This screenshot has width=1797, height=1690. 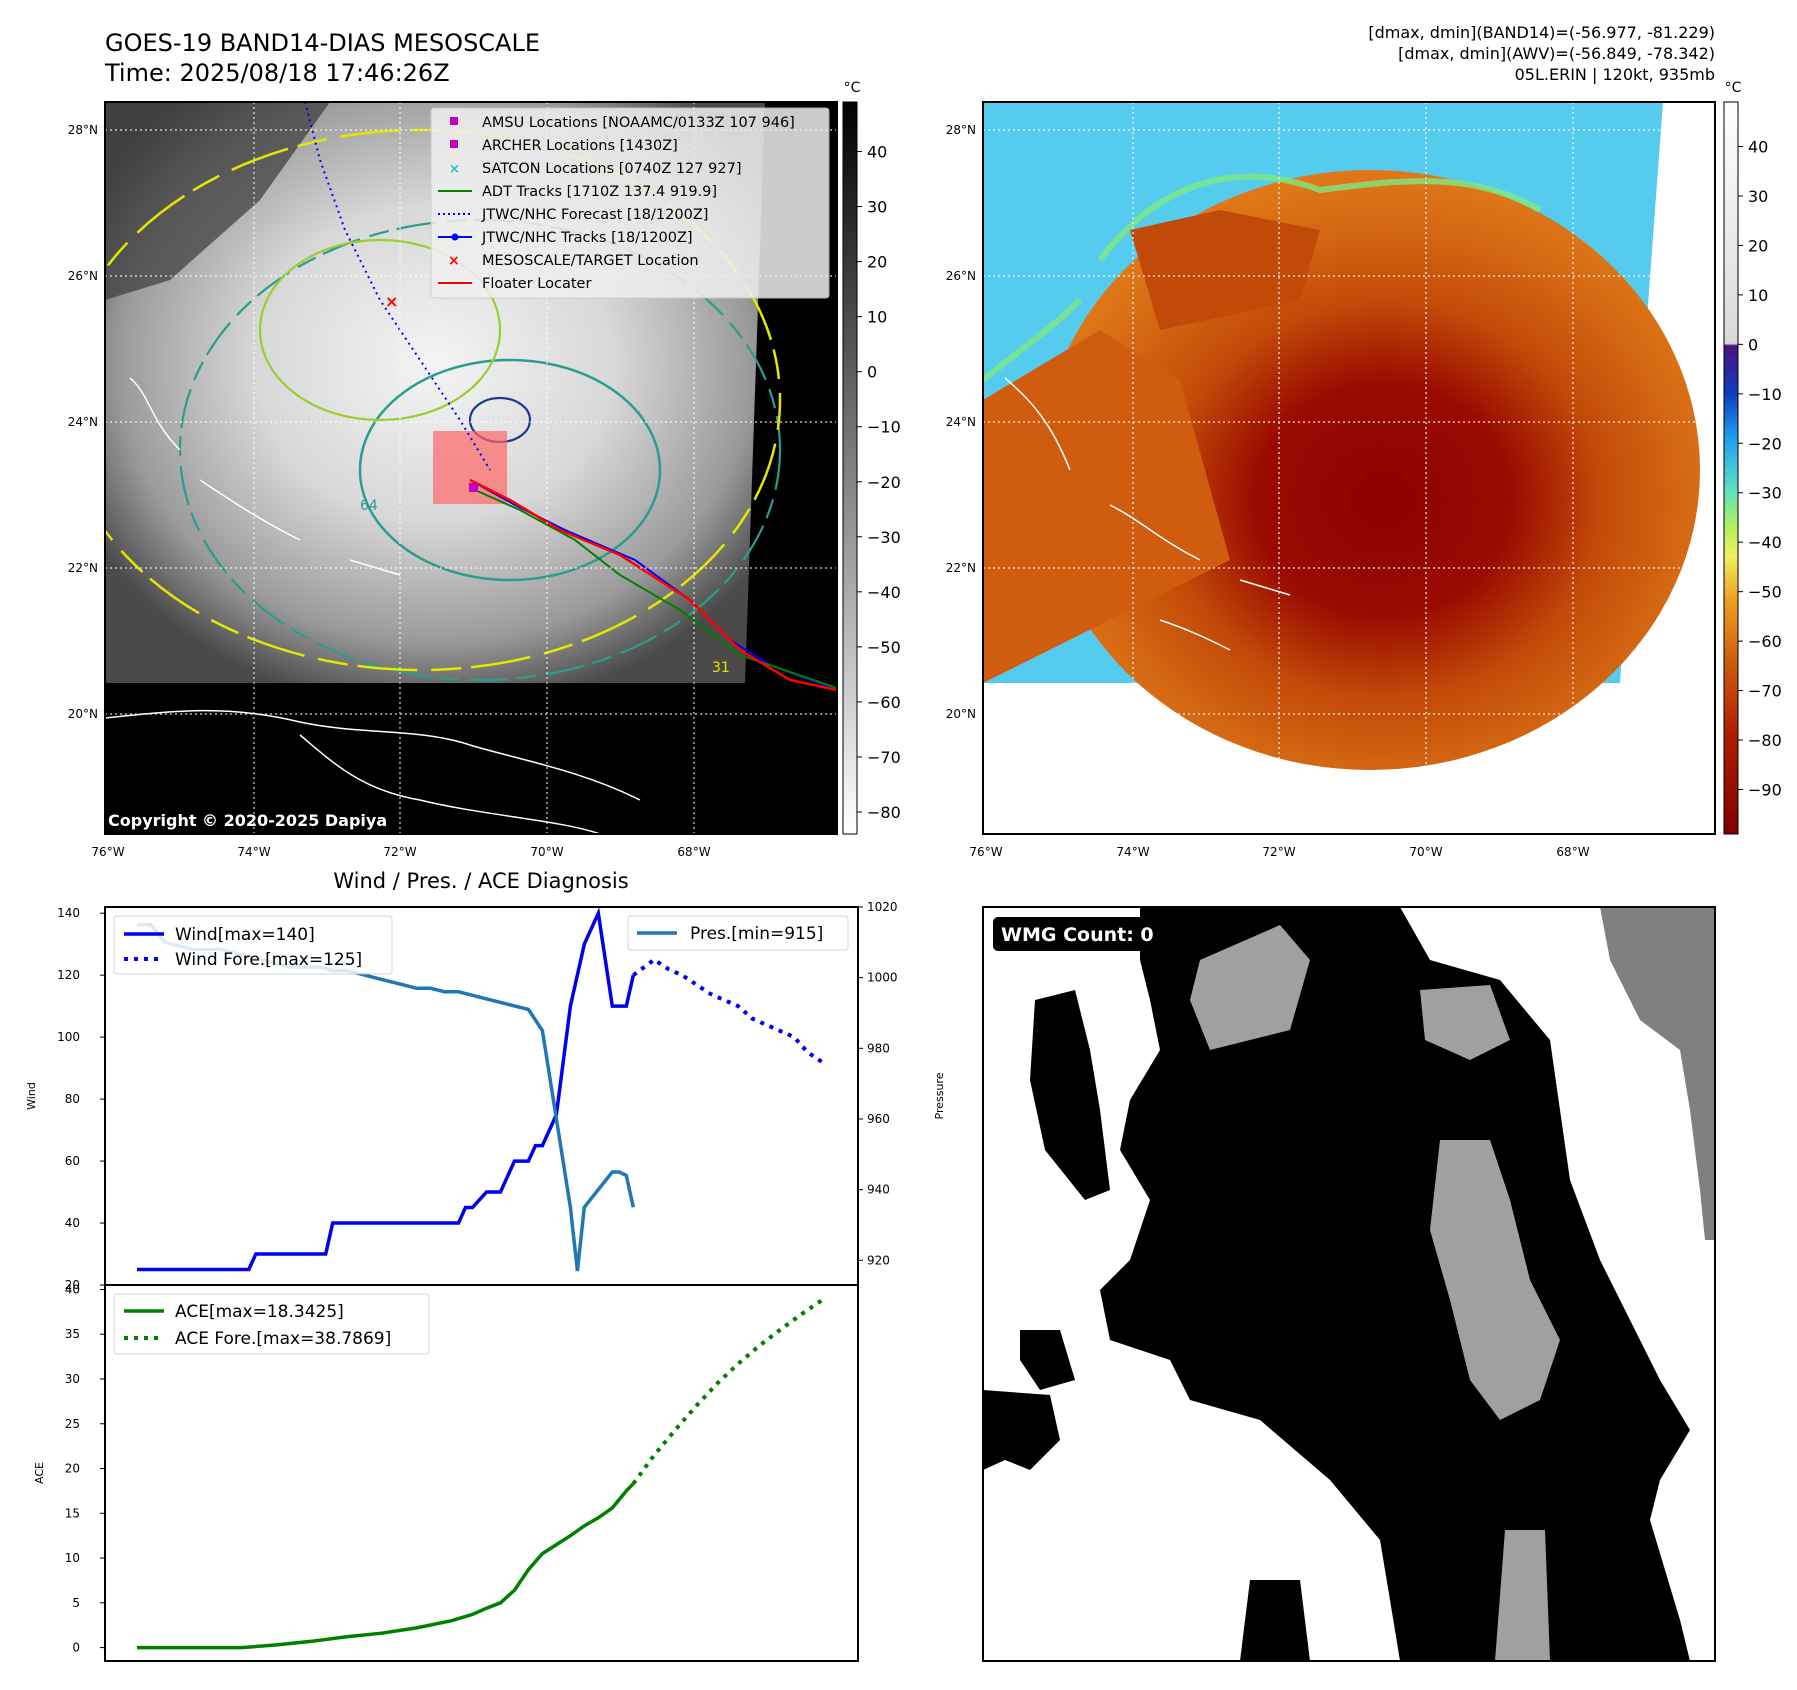 I want to click on colorbar-gray-unit: °C, so click(x=852, y=88).